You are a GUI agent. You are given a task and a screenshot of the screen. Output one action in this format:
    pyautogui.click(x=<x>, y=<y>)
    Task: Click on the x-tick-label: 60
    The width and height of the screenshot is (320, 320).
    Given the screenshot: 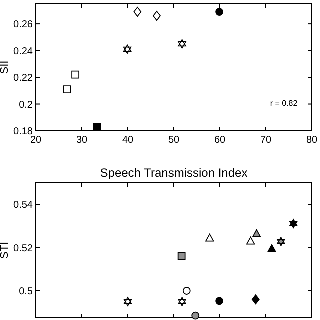 What is the action you would take?
    pyautogui.click(x=220, y=140)
    